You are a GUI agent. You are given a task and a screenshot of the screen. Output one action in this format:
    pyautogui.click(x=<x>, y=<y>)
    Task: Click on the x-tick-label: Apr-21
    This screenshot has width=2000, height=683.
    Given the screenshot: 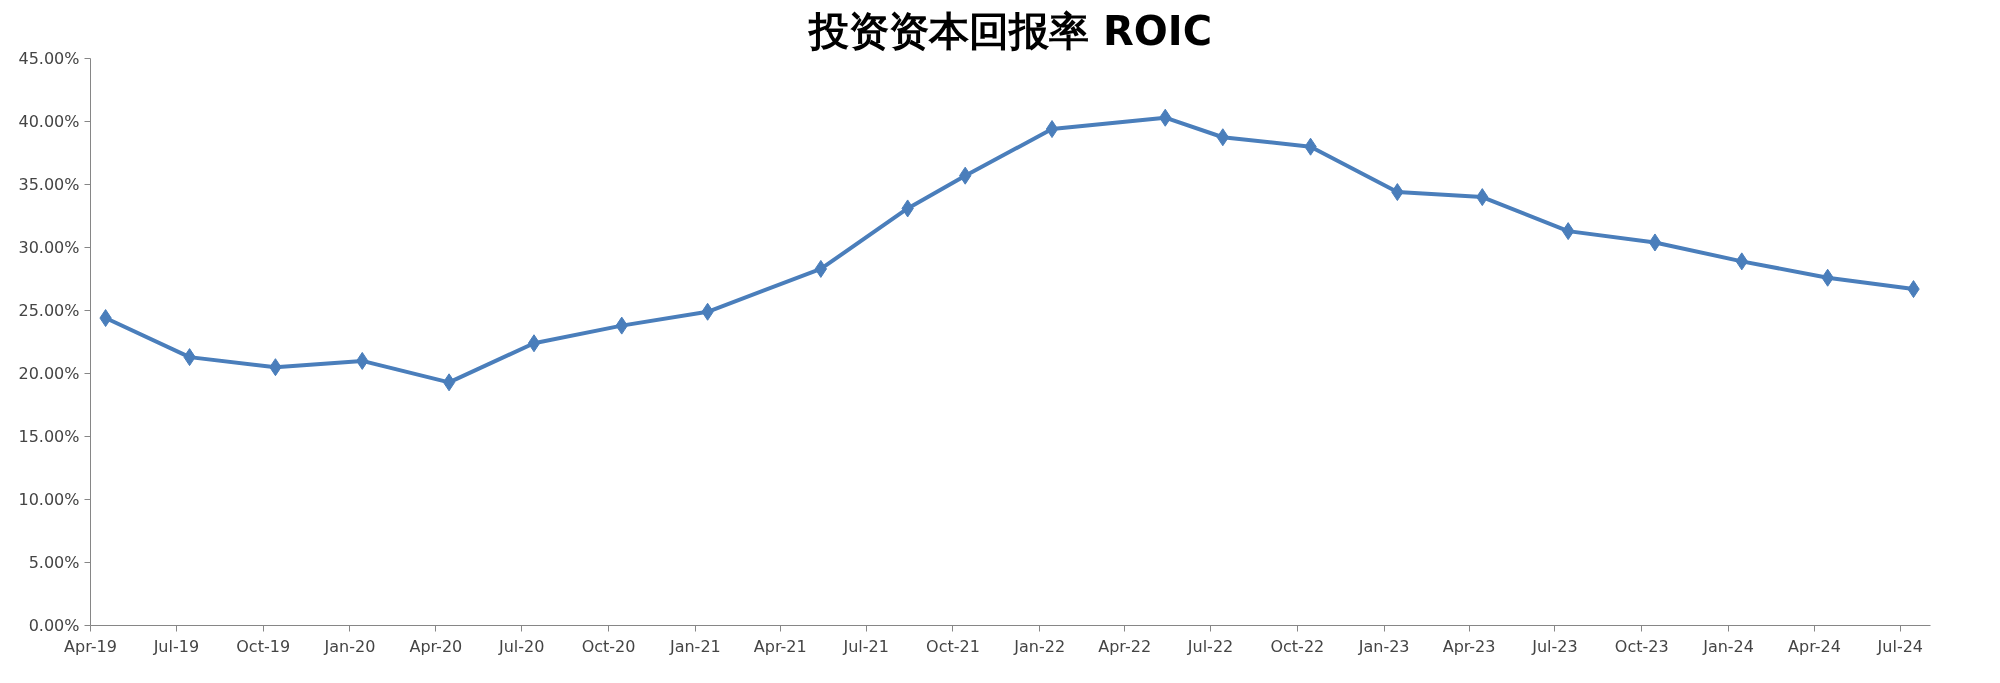 What is the action you would take?
    pyautogui.click(x=780, y=646)
    